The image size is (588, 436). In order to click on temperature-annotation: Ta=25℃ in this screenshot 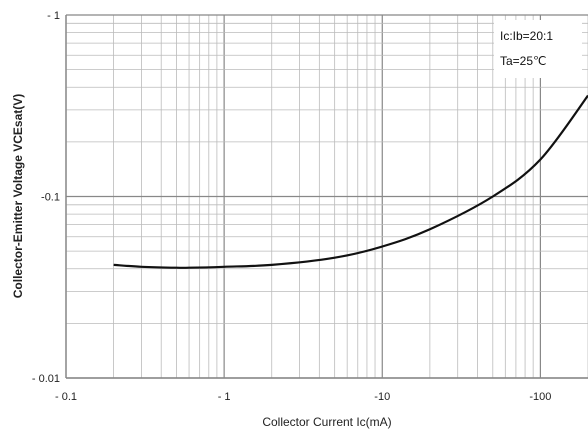, I will do `click(523, 61)`.